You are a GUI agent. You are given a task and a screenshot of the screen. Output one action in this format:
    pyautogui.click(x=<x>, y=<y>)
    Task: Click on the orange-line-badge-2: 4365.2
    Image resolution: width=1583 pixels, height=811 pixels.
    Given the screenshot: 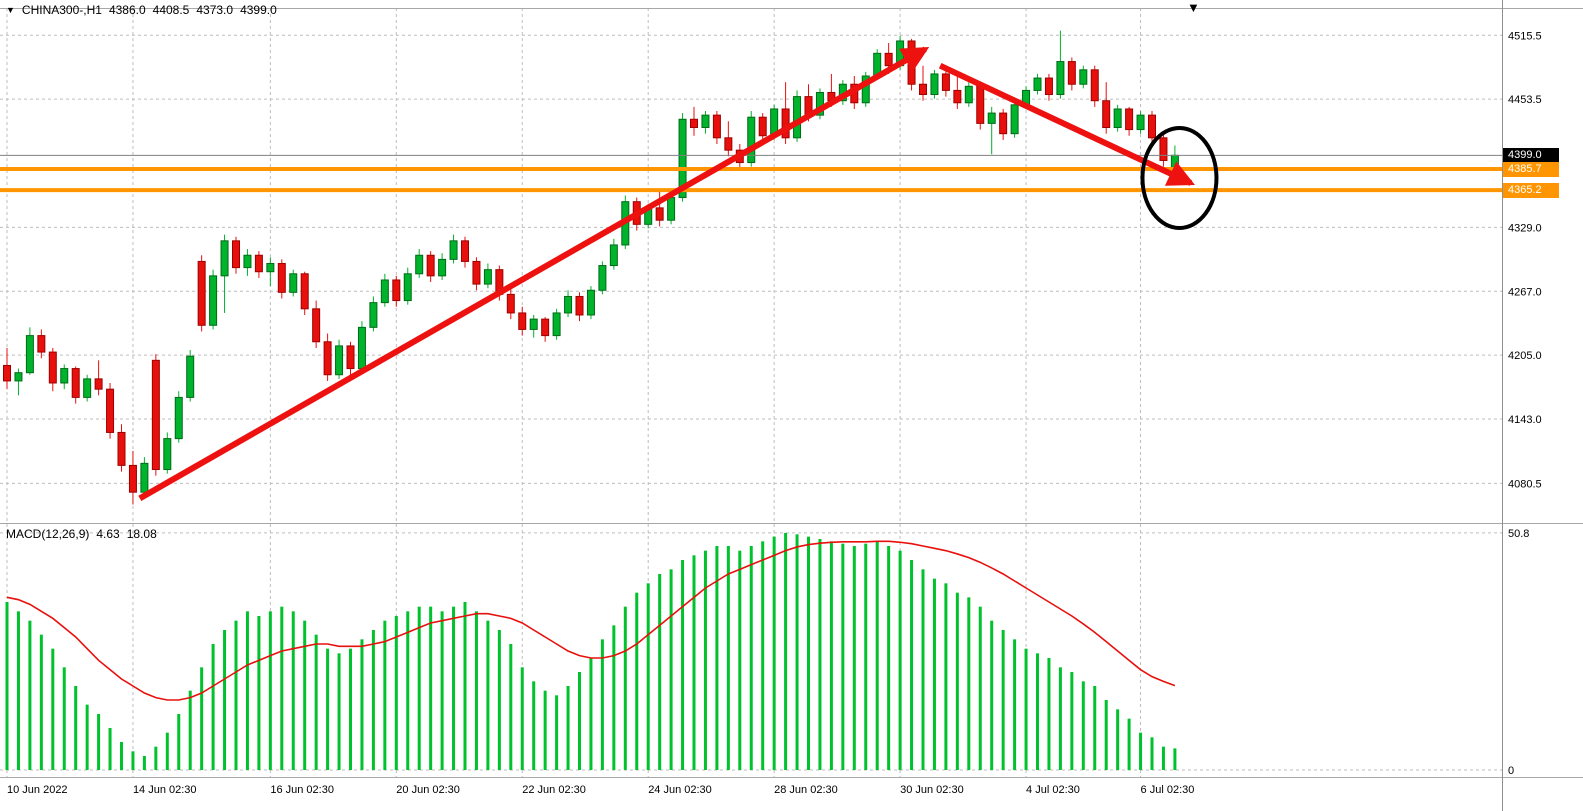 What is the action you would take?
    pyautogui.click(x=1531, y=190)
    